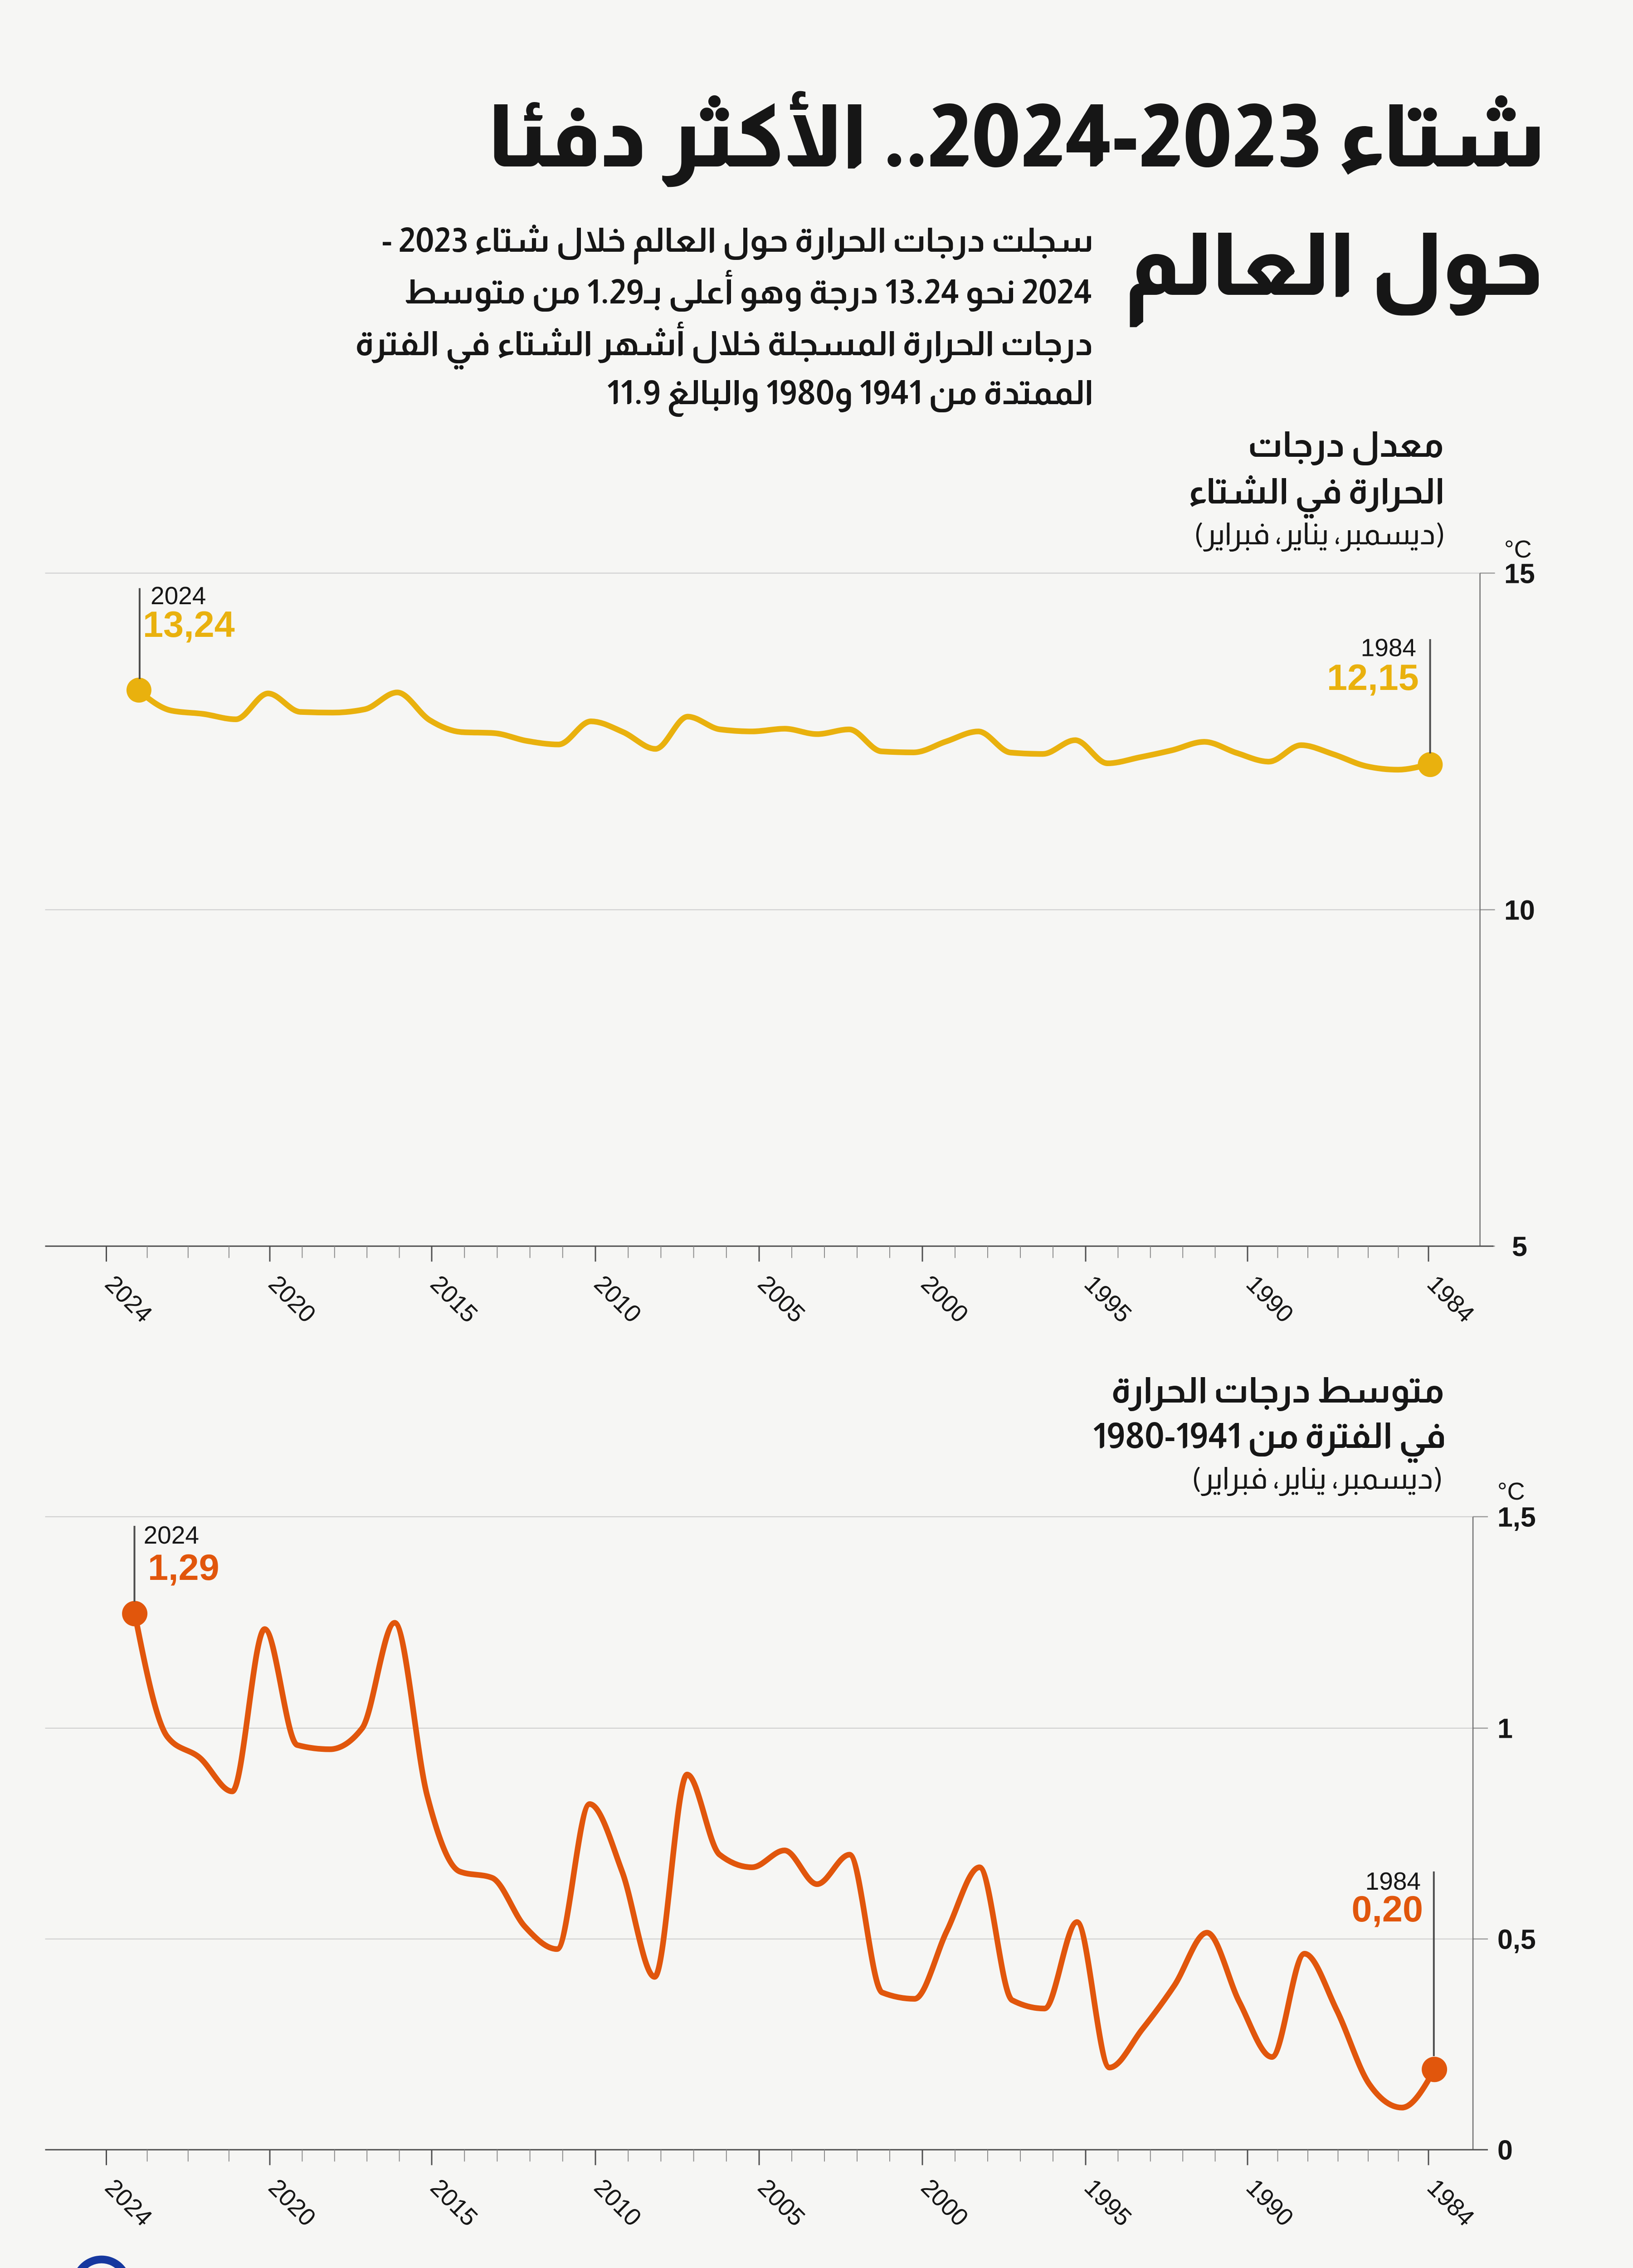  Describe the element at coordinates (1505, 1729) in the screenshot. I see `svg-text: 1` at that location.